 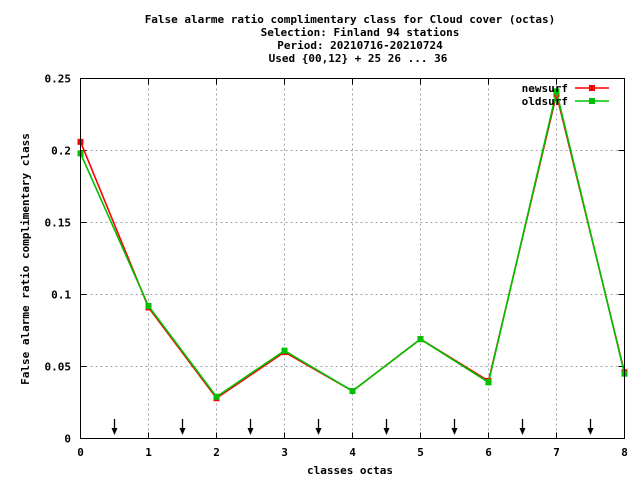 I want to click on y-tick-label: 0.25, so click(x=58, y=79).